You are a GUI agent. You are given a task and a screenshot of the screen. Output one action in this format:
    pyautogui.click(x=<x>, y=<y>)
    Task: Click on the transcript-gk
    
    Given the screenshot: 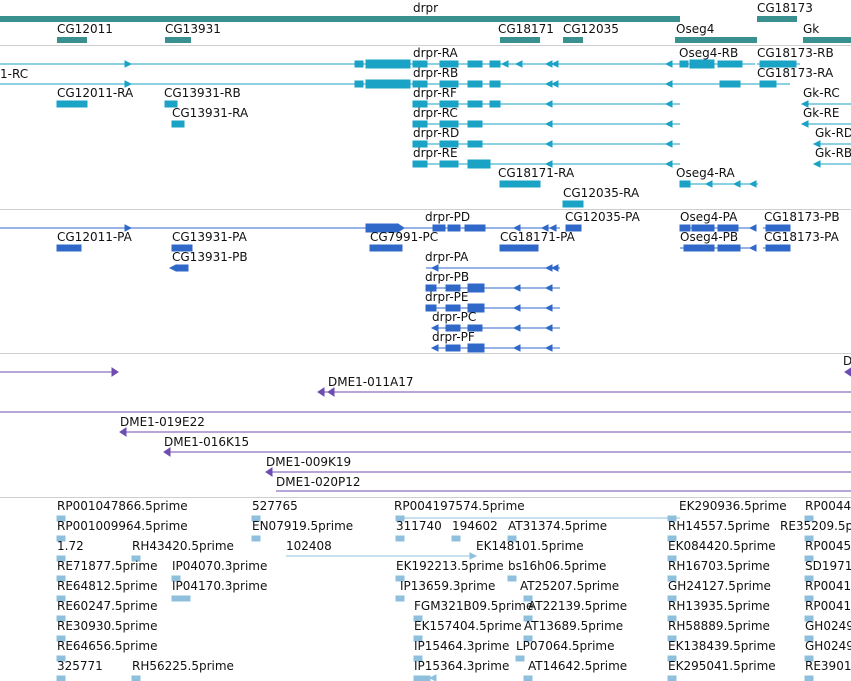 What is the action you would take?
    pyautogui.click(x=825, y=134)
    